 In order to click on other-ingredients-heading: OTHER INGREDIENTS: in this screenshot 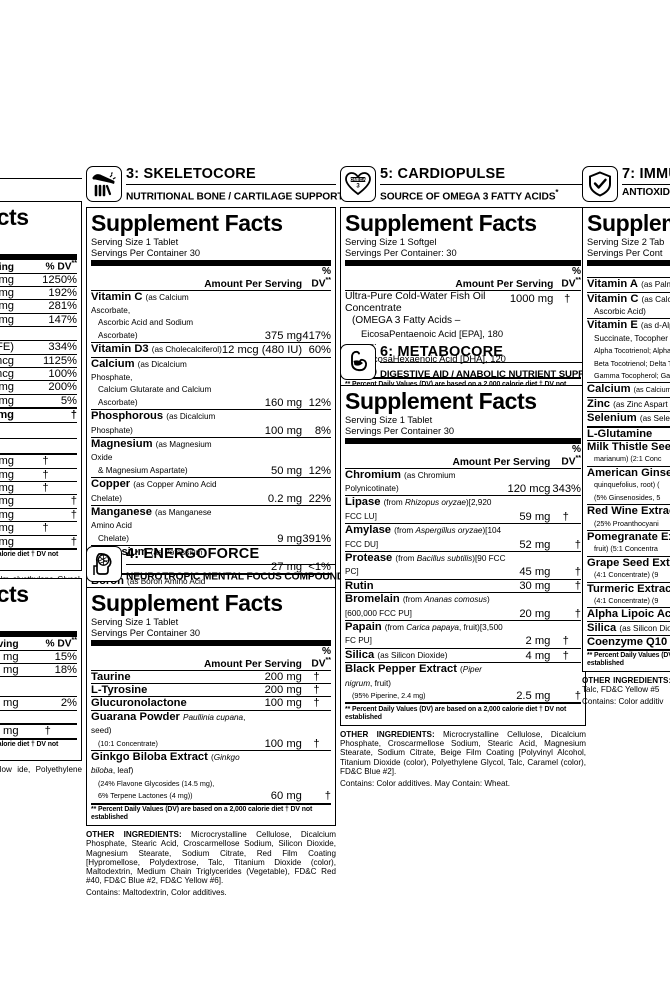, I will do `click(134, 835)`.